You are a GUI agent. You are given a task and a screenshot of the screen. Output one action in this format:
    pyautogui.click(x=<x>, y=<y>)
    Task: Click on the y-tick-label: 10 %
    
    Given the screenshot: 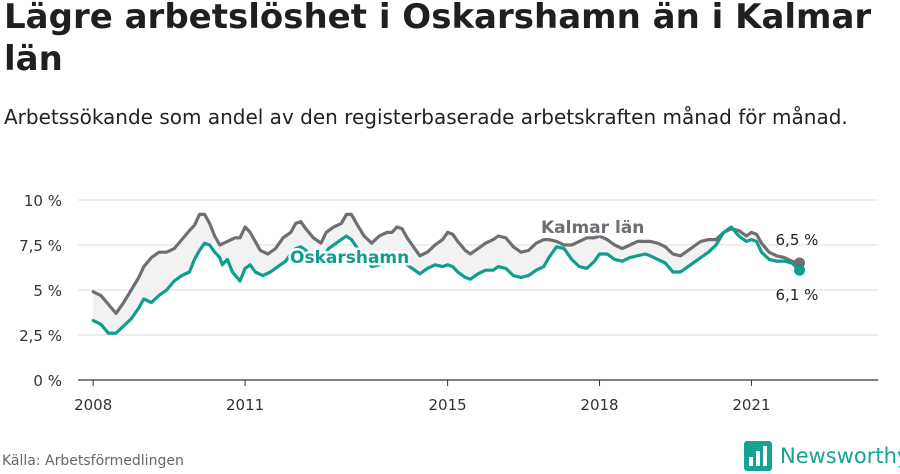 What is the action you would take?
    pyautogui.click(x=43, y=201)
    